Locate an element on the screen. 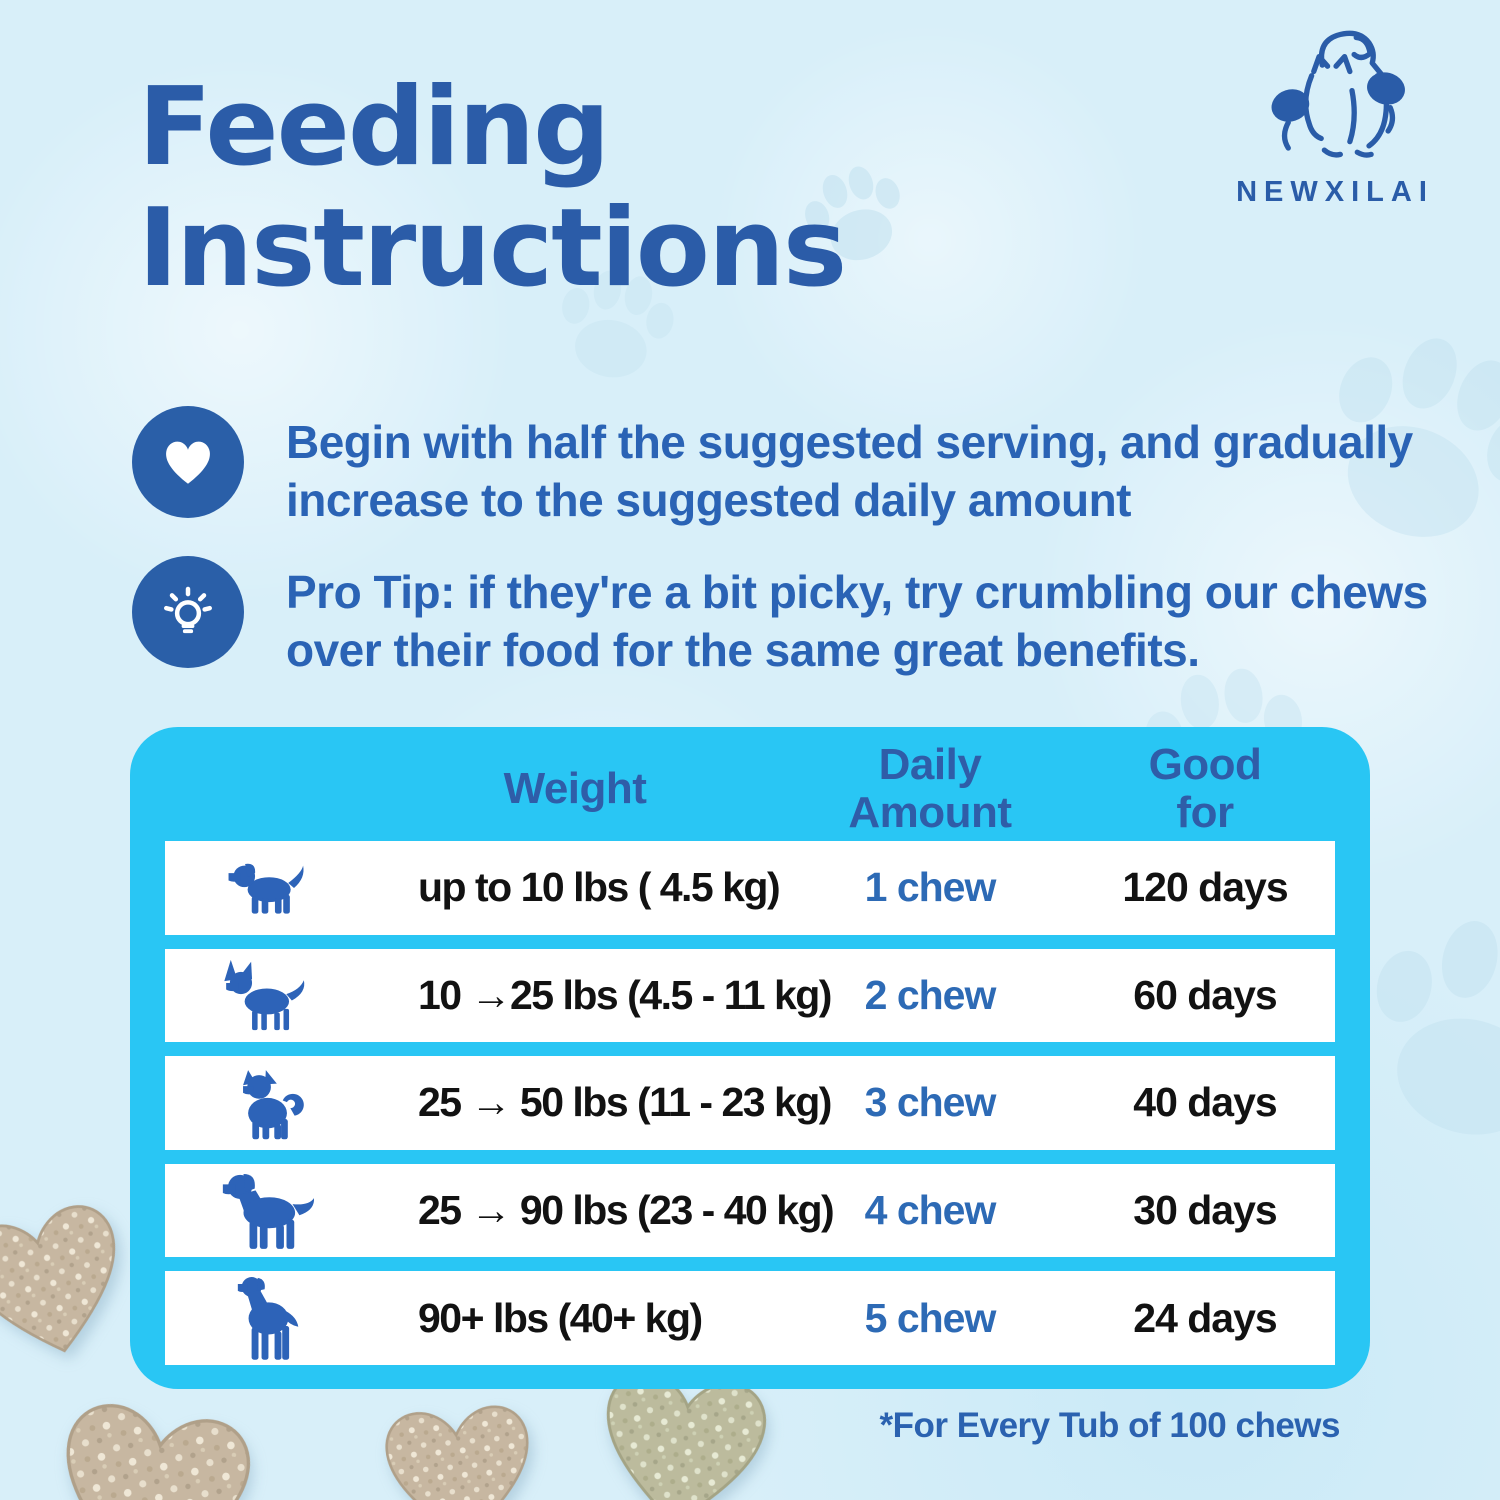  dog-small-icon is located at coordinates (265, 995).